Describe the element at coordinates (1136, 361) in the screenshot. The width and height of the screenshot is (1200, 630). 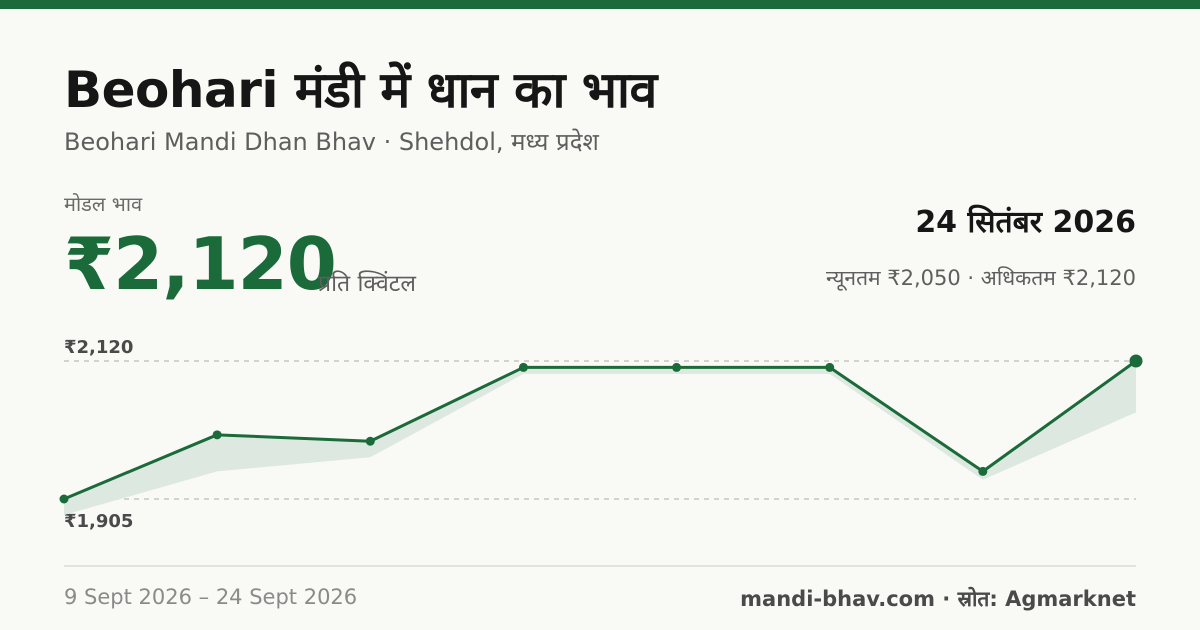
I see `latest-price-point` at that location.